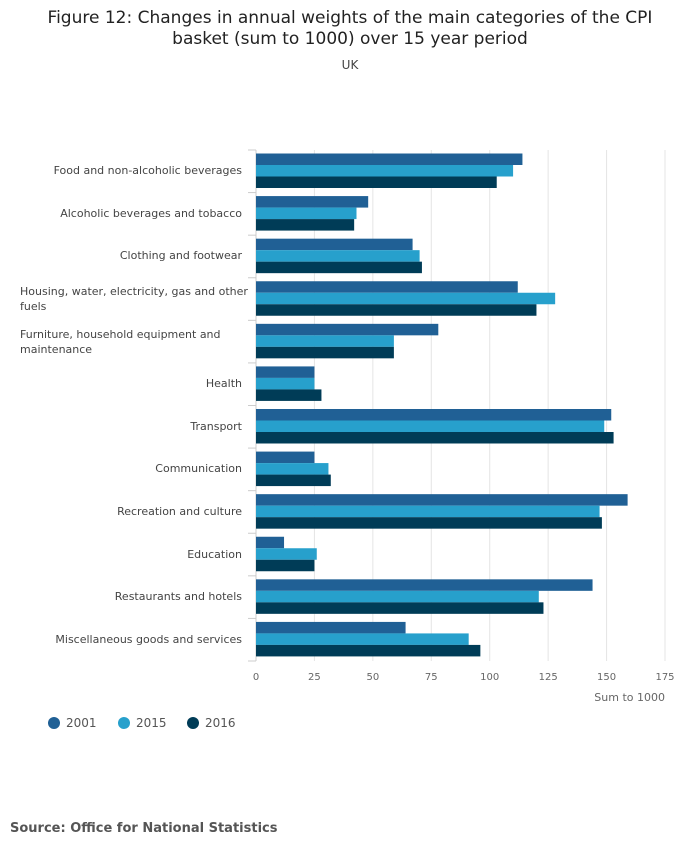 The width and height of the screenshot is (700, 857). I want to click on x-tick-label: 25, so click(314, 677).